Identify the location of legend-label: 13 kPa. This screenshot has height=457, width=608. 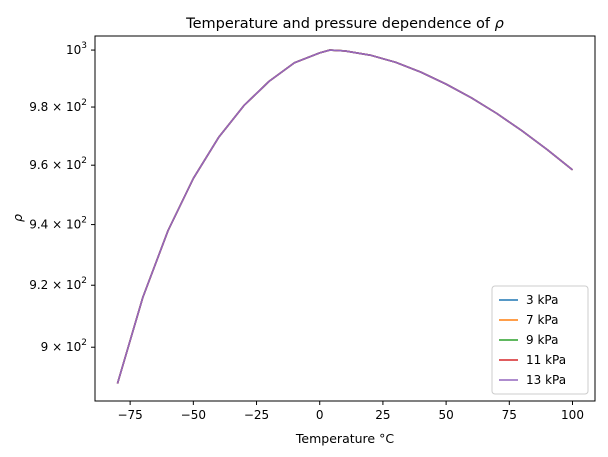
(546, 380).